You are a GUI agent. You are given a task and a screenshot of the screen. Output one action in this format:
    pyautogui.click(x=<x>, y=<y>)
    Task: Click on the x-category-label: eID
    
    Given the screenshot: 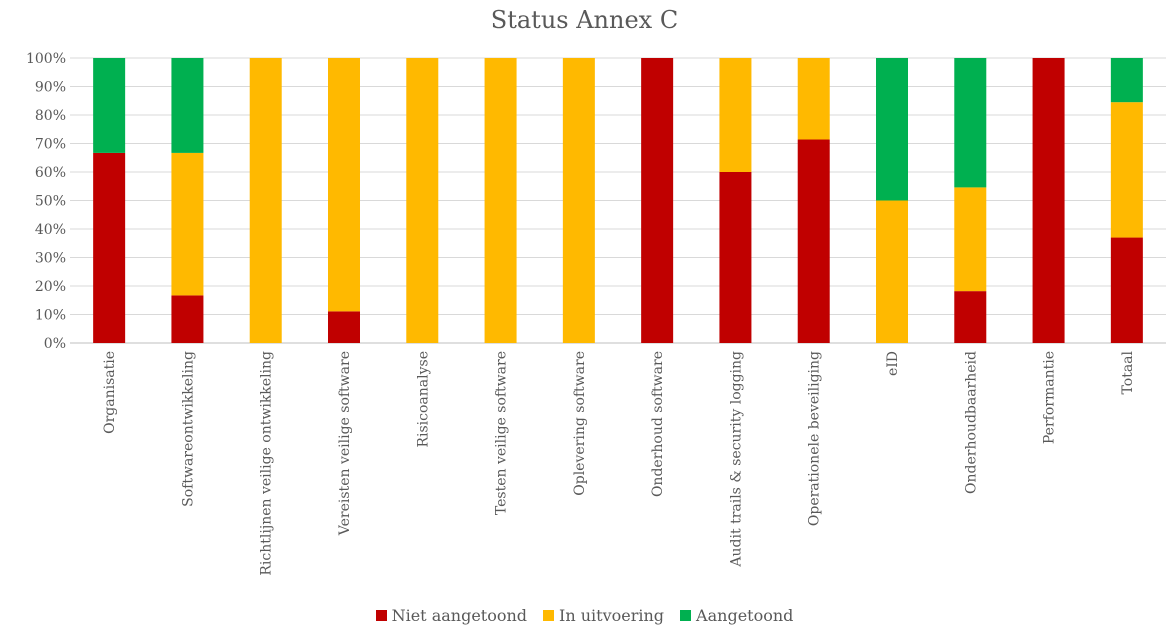 What is the action you would take?
    pyautogui.click(x=893, y=363)
    